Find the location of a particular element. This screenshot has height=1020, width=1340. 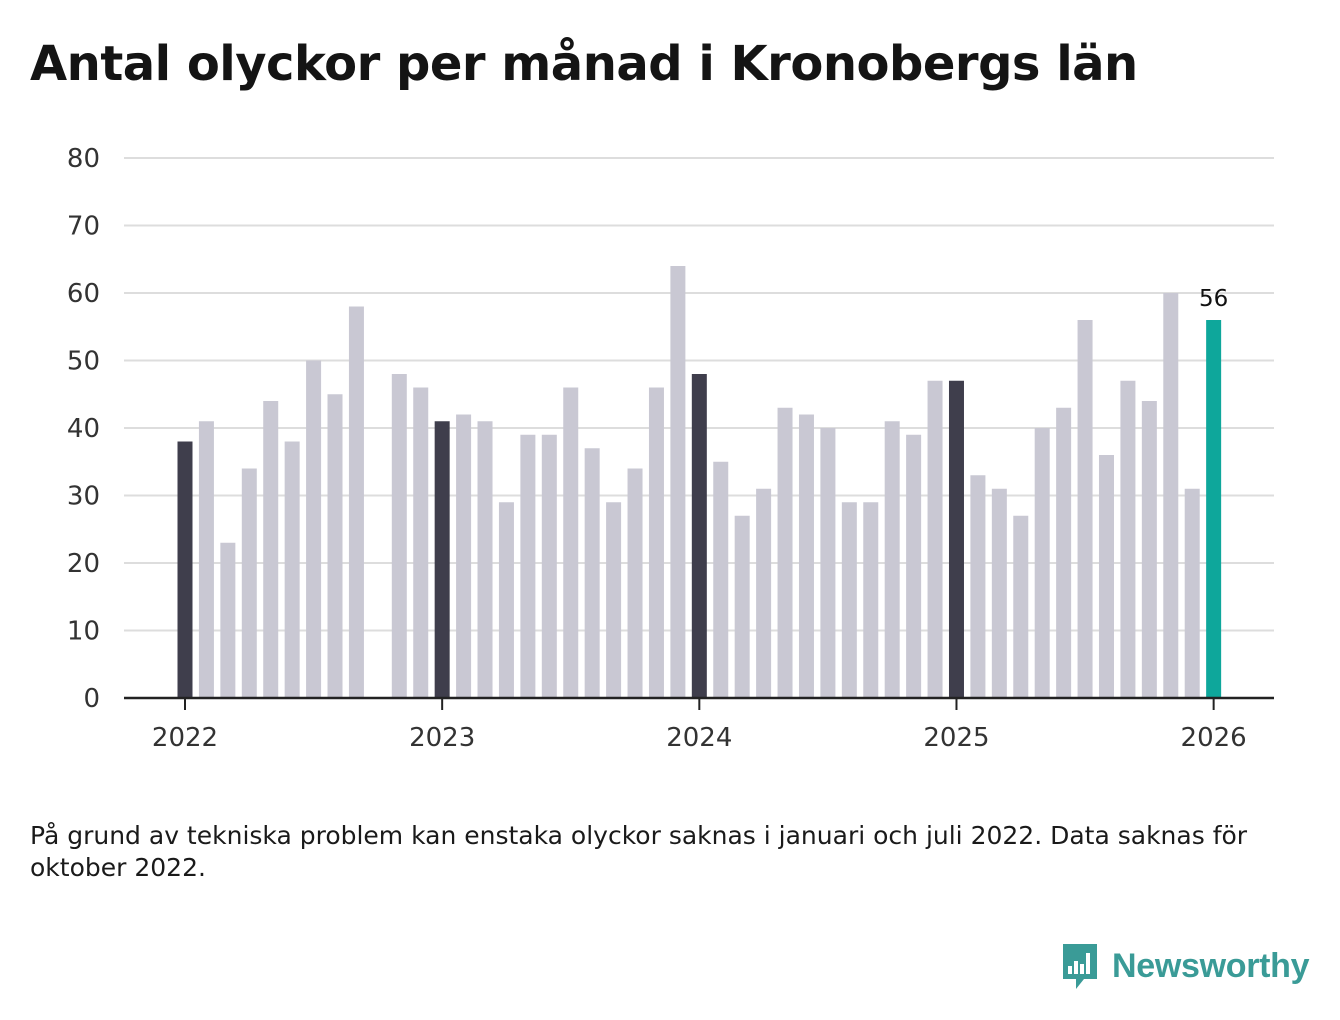

y-tick-label: 50 is located at coordinates (83, 362).